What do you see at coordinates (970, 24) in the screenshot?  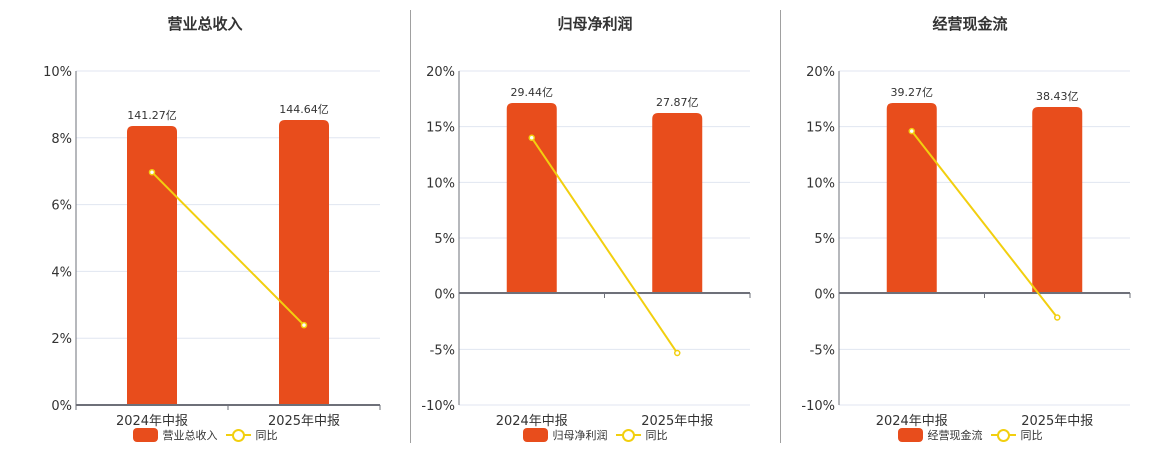 I see `chart-title: 经营现金流` at bounding box center [970, 24].